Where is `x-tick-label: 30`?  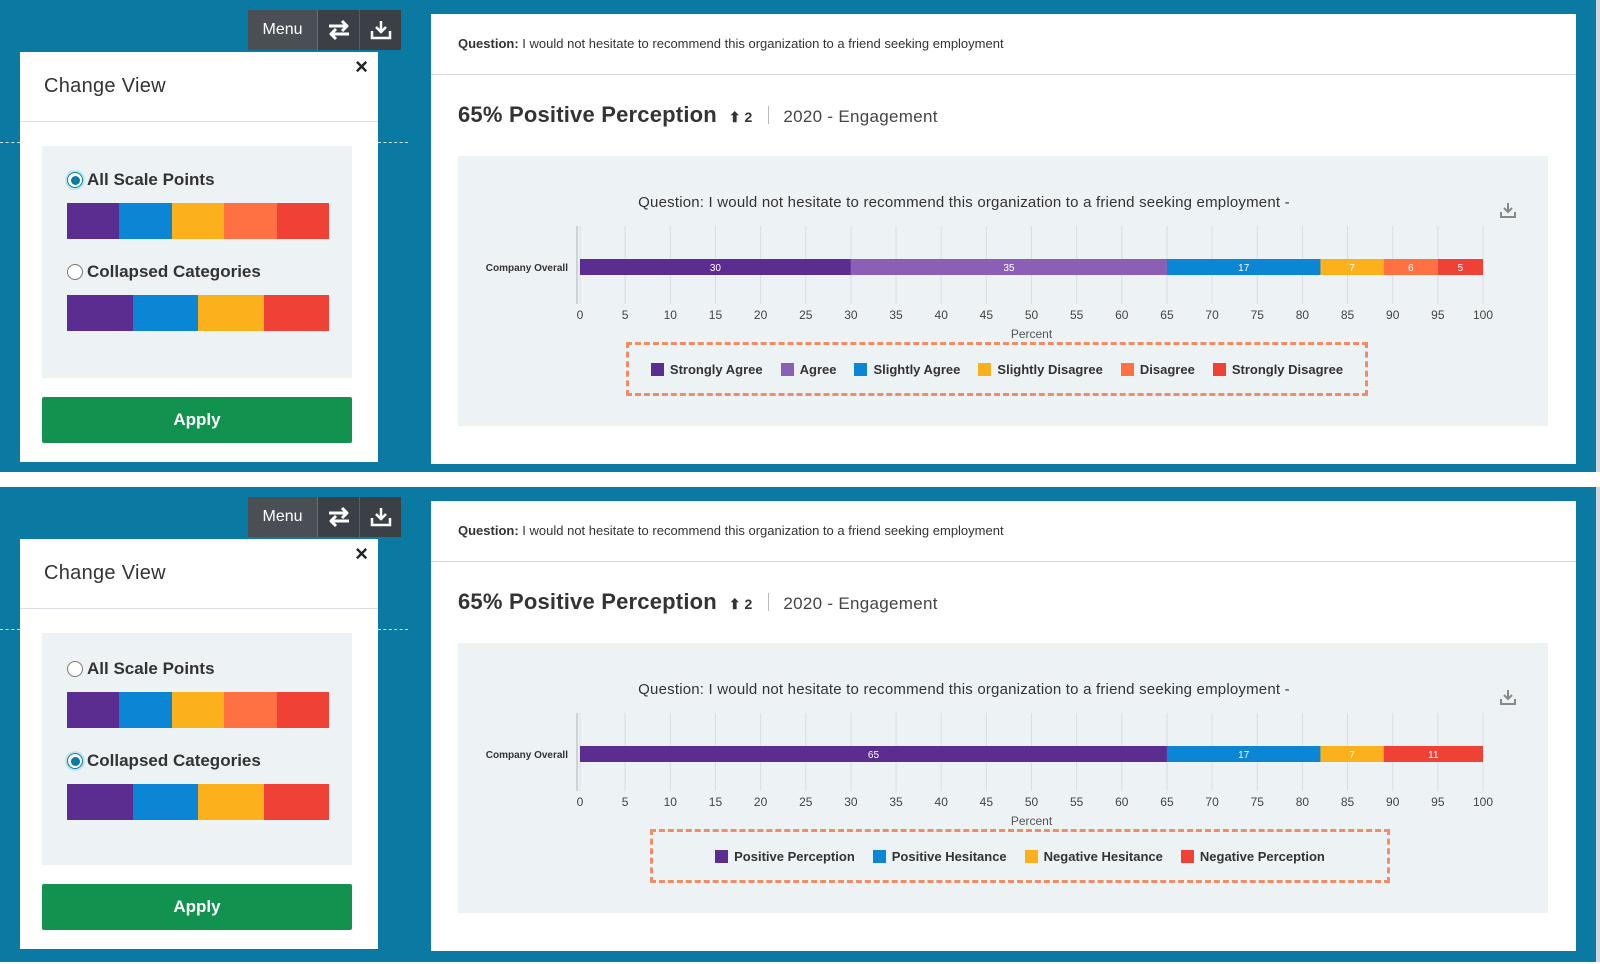
x-tick-label: 30 is located at coordinates (851, 315).